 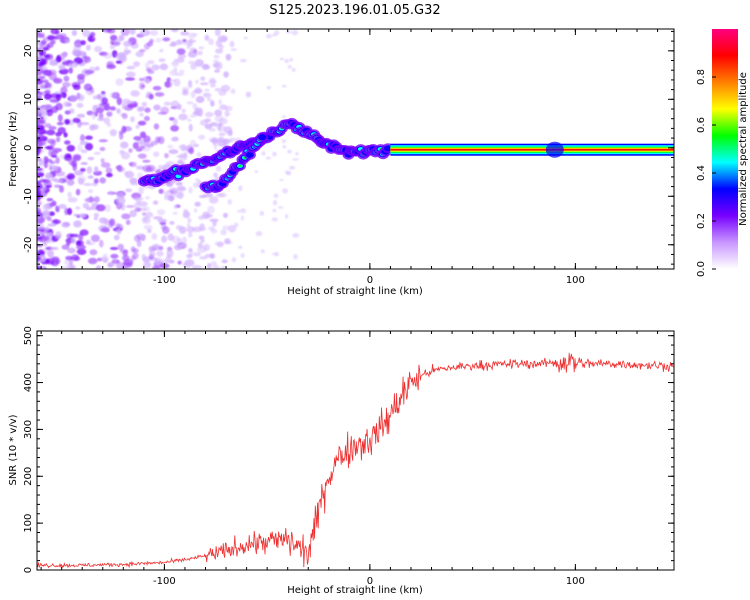 I want to click on colorbar-tick-label: 0.0, so click(x=701, y=269).